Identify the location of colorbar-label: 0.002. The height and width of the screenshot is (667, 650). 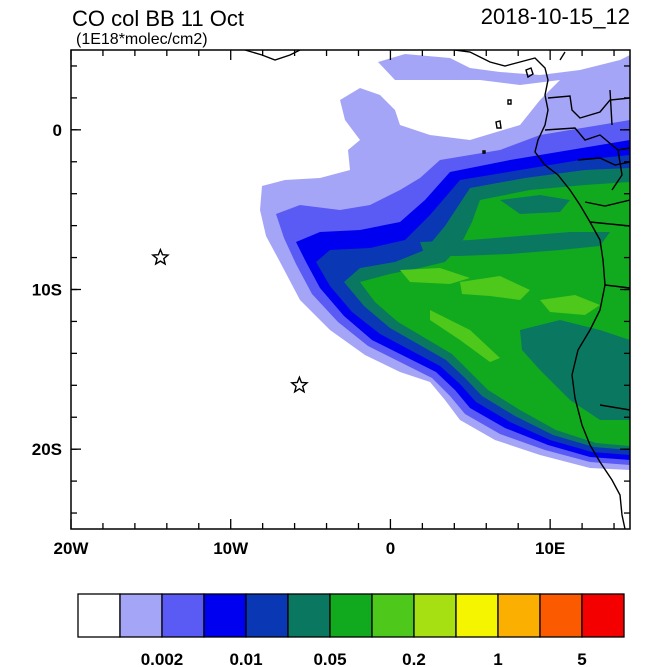
(162, 658).